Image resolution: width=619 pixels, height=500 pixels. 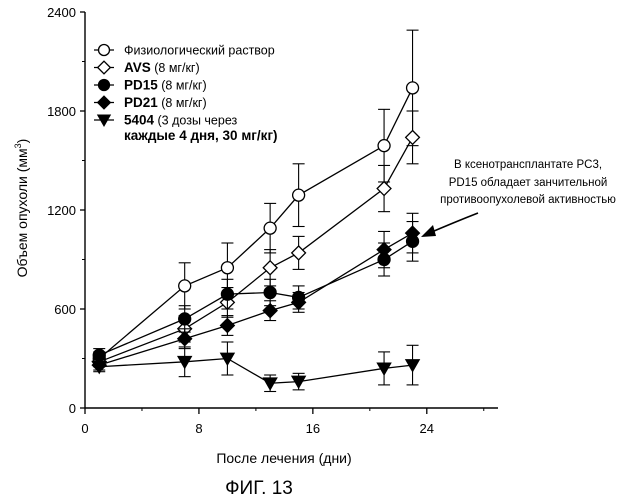 What do you see at coordinates (428, 231) in the screenshot?
I see `annotation-arrowhead` at bounding box center [428, 231].